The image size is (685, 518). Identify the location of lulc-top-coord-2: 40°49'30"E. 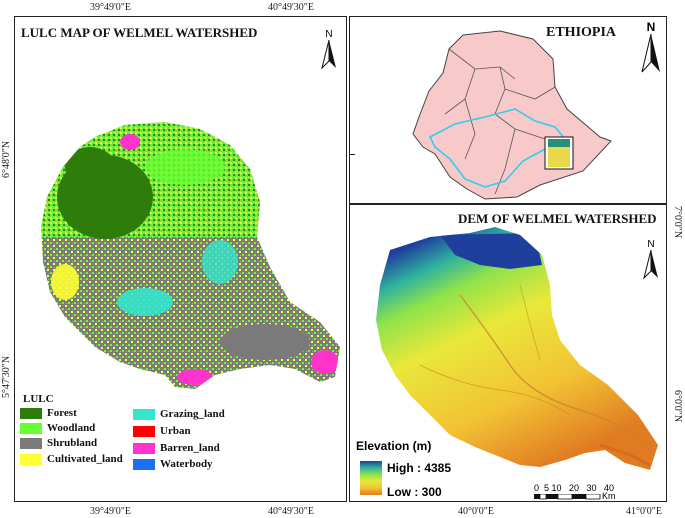
(291, 7).